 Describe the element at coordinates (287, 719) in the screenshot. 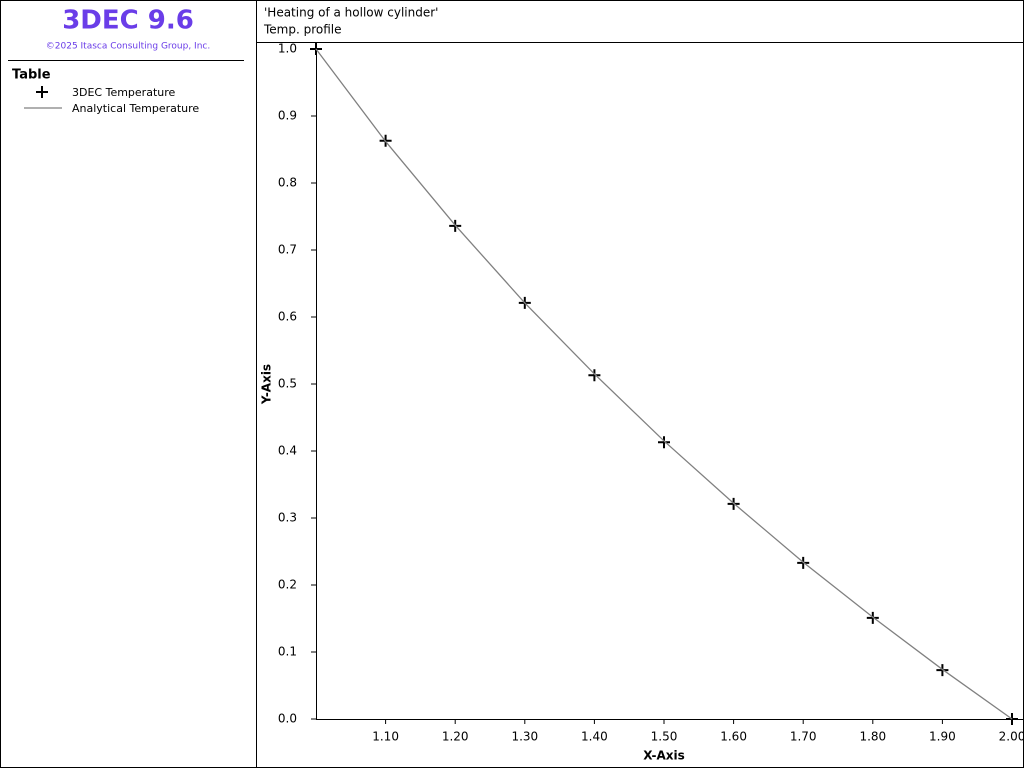

I see `y-tick-label: 0.0` at that location.